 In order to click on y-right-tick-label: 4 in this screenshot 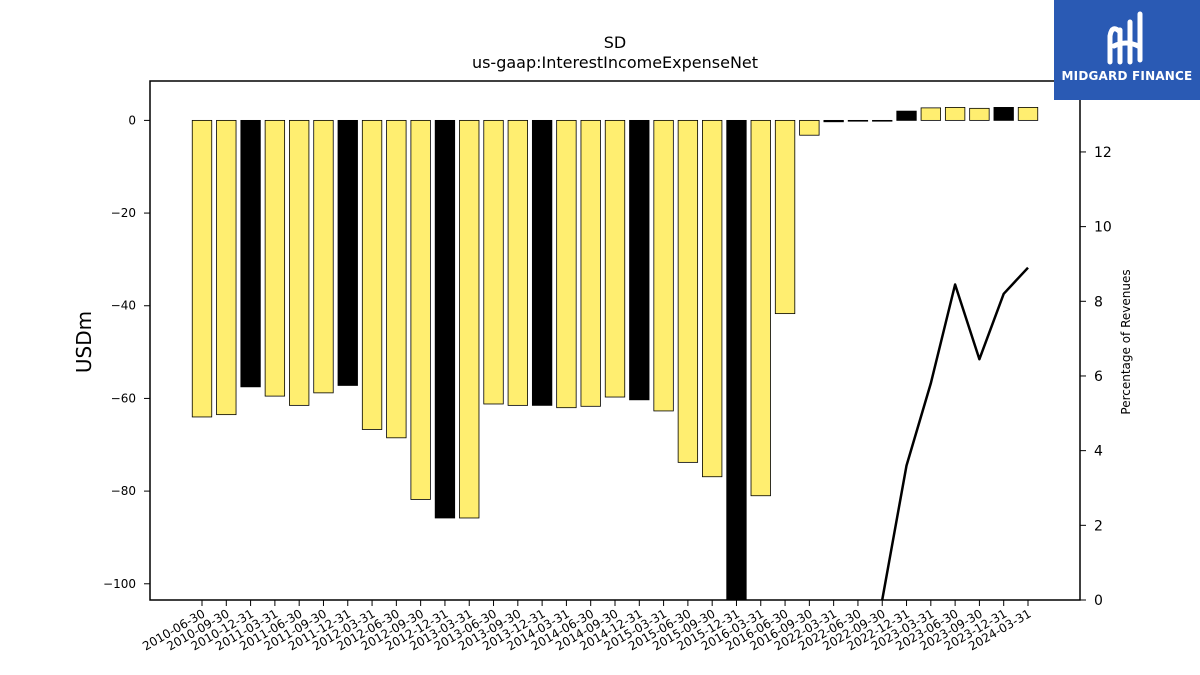, I will do `click(1098, 452)`.